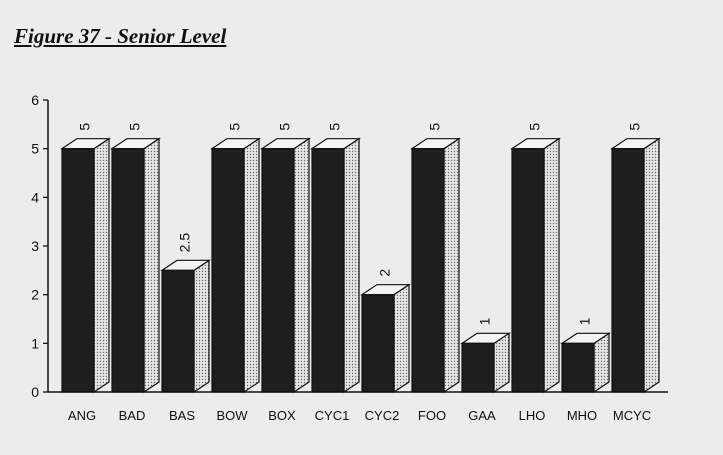 Image resolution: width=723 pixels, height=455 pixels. I want to click on category-label: LHO, so click(532, 415).